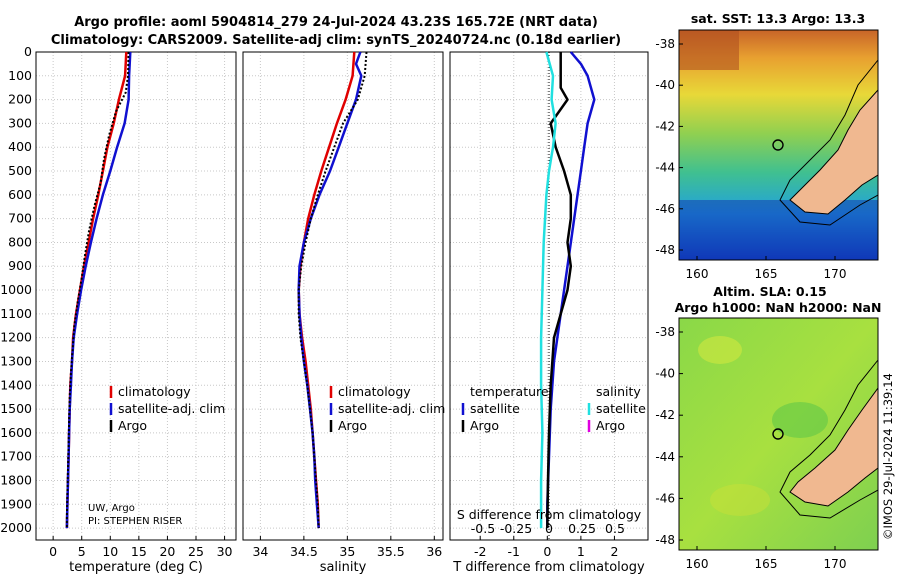 The image size is (900, 580). What do you see at coordinates (16, 313) in the screenshot?
I see `depth-tick-label: 1100` at bounding box center [16, 313].